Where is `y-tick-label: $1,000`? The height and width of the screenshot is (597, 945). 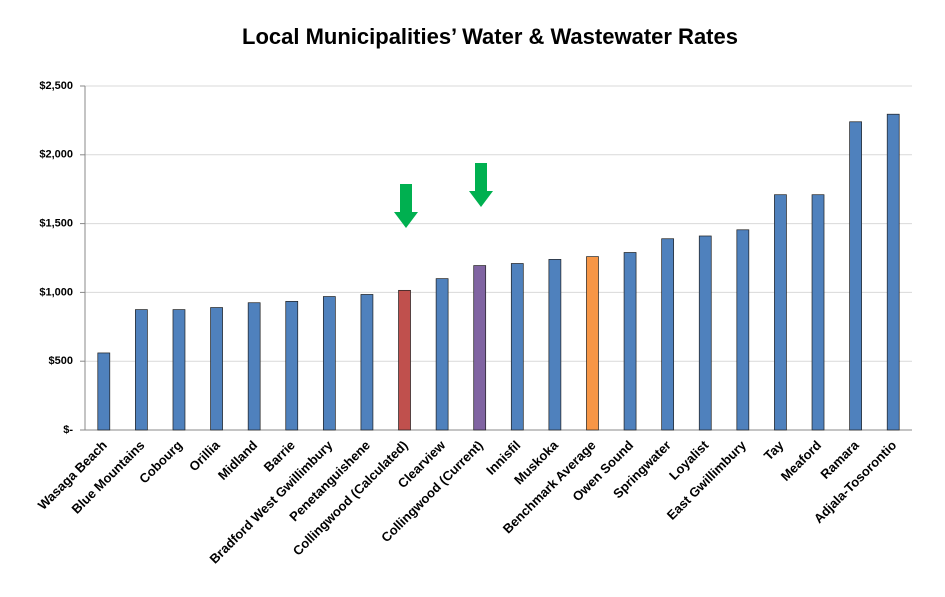
y-tick-label: $1,000 is located at coordinates (56, 292).